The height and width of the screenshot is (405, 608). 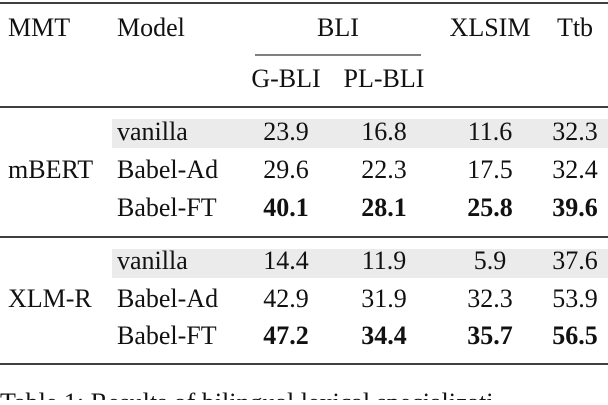 What do you see at coordinates (286, 335) in the screenshot?
I see `score-cell: 47.2` at bounding box center [286, 335].